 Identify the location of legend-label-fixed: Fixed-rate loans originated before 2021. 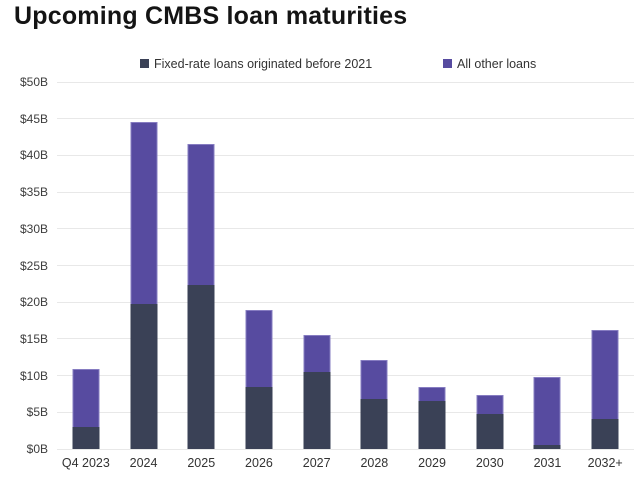
(263, 63).